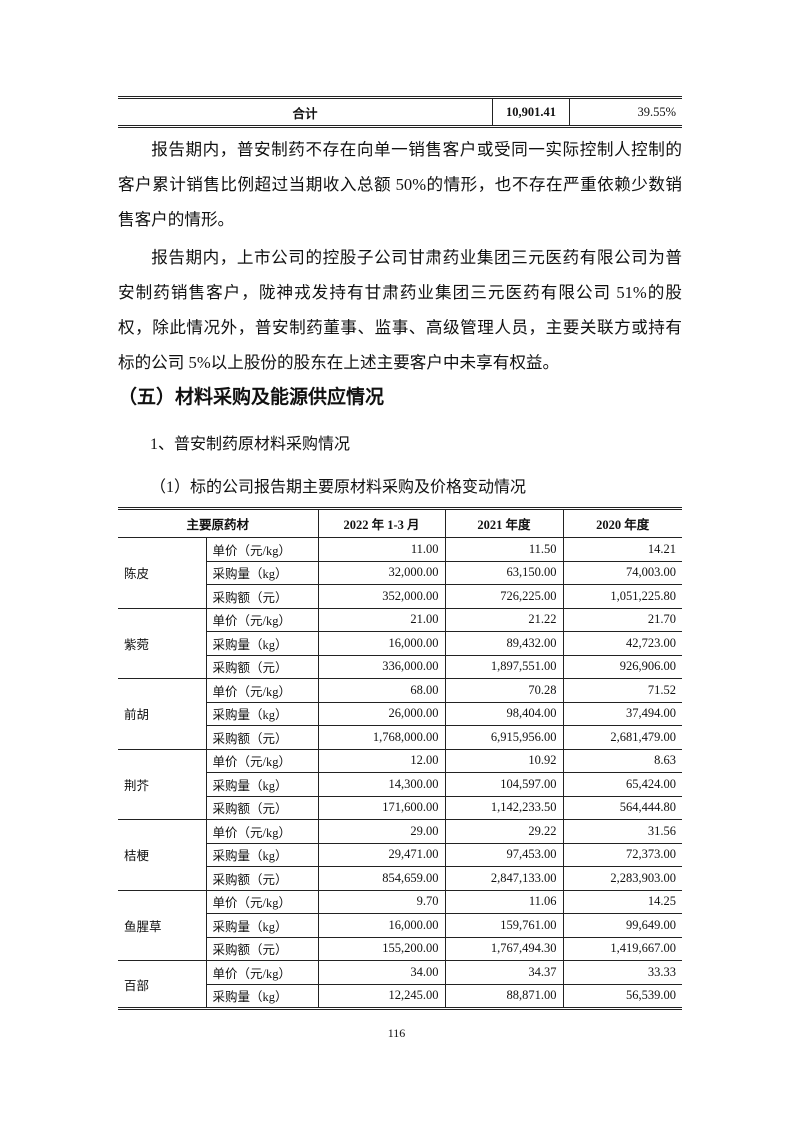  What do you see at coordinates (622, 831) in the screenshot?
I see `value-cell: 31.56` at bounding box center [622, 831].